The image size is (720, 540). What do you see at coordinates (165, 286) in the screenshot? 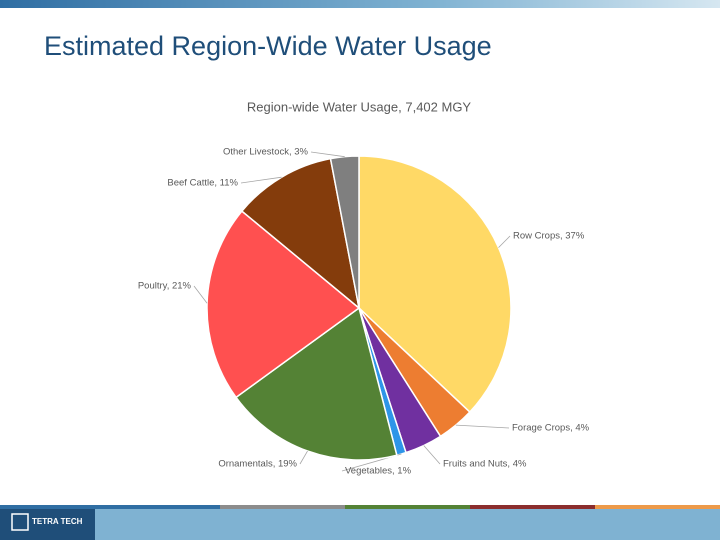
I see `data-label: Poultry, 21%` at bounding box center [165, 286].